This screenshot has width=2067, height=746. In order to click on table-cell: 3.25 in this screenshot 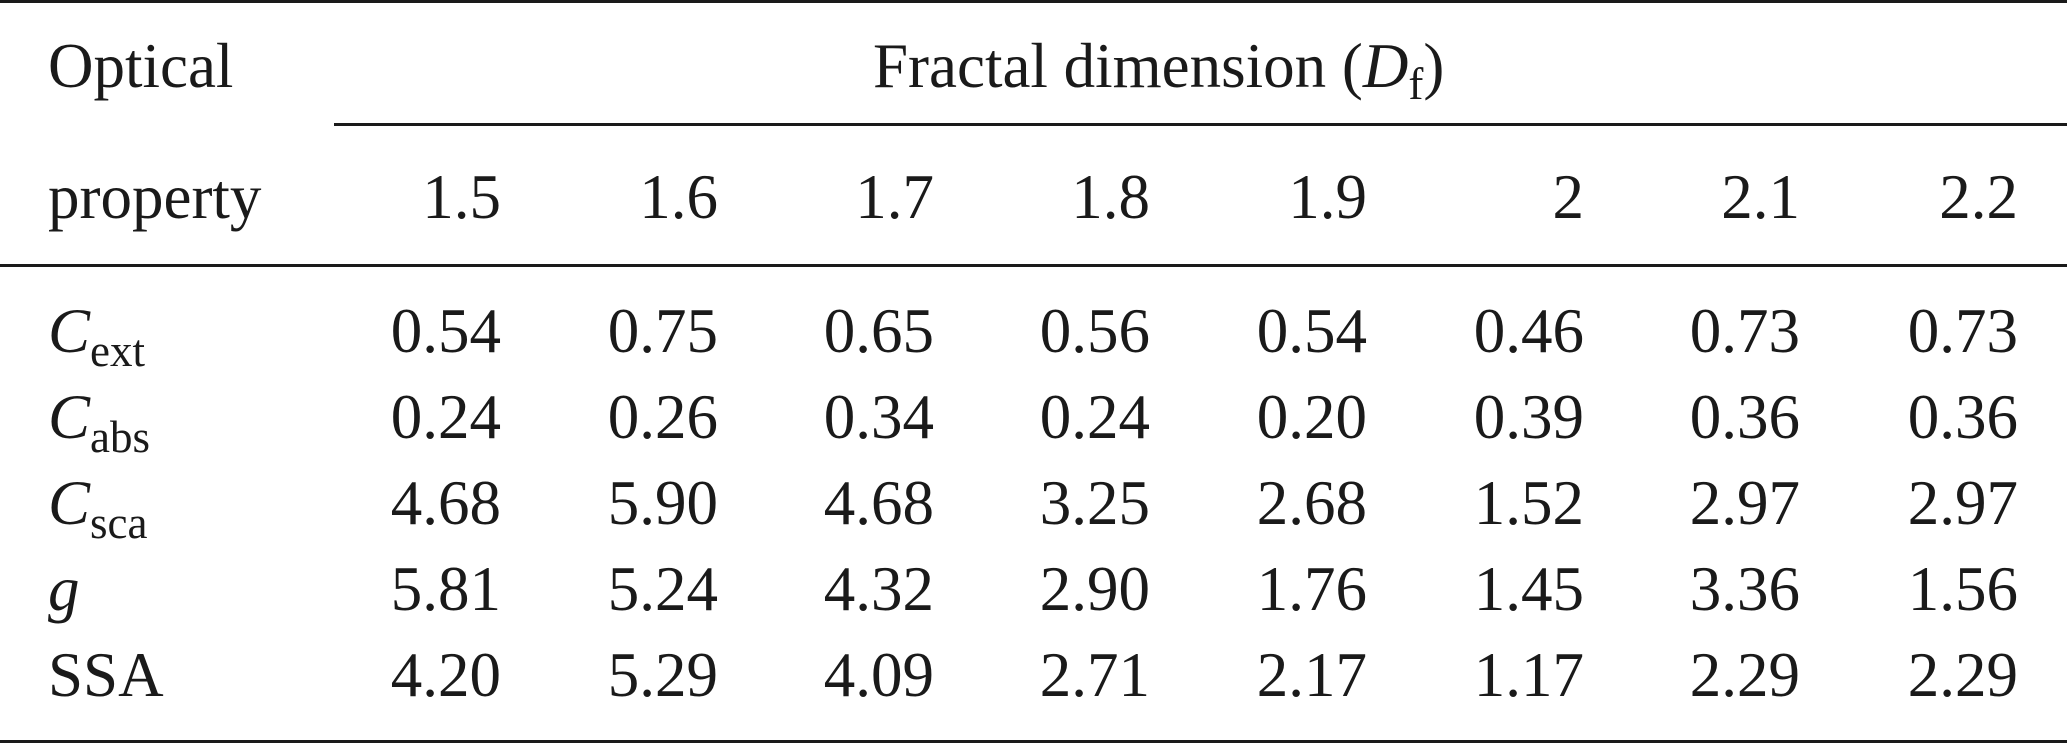, I will do `click(1094, 503)`.